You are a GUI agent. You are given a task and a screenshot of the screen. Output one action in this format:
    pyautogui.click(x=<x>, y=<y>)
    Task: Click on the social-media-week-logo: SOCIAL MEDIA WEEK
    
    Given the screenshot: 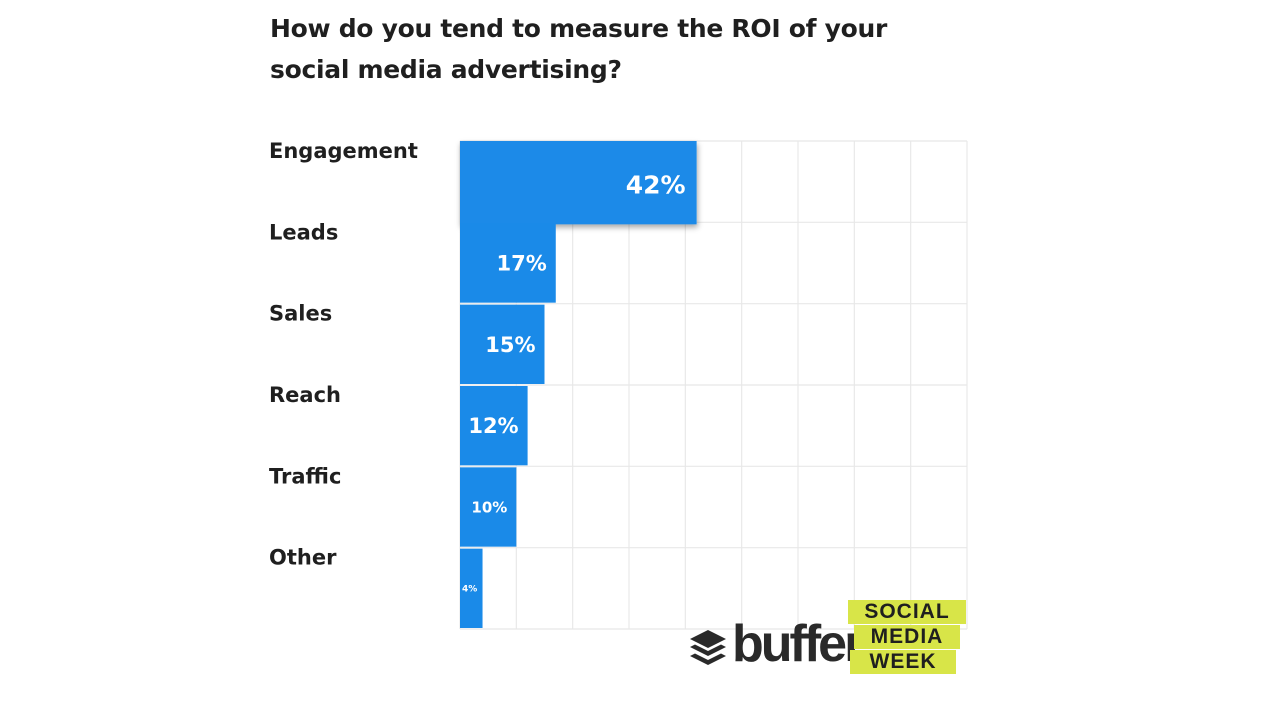 What is the action you would take?
    pyautogui.click(x=908, y=637)
    